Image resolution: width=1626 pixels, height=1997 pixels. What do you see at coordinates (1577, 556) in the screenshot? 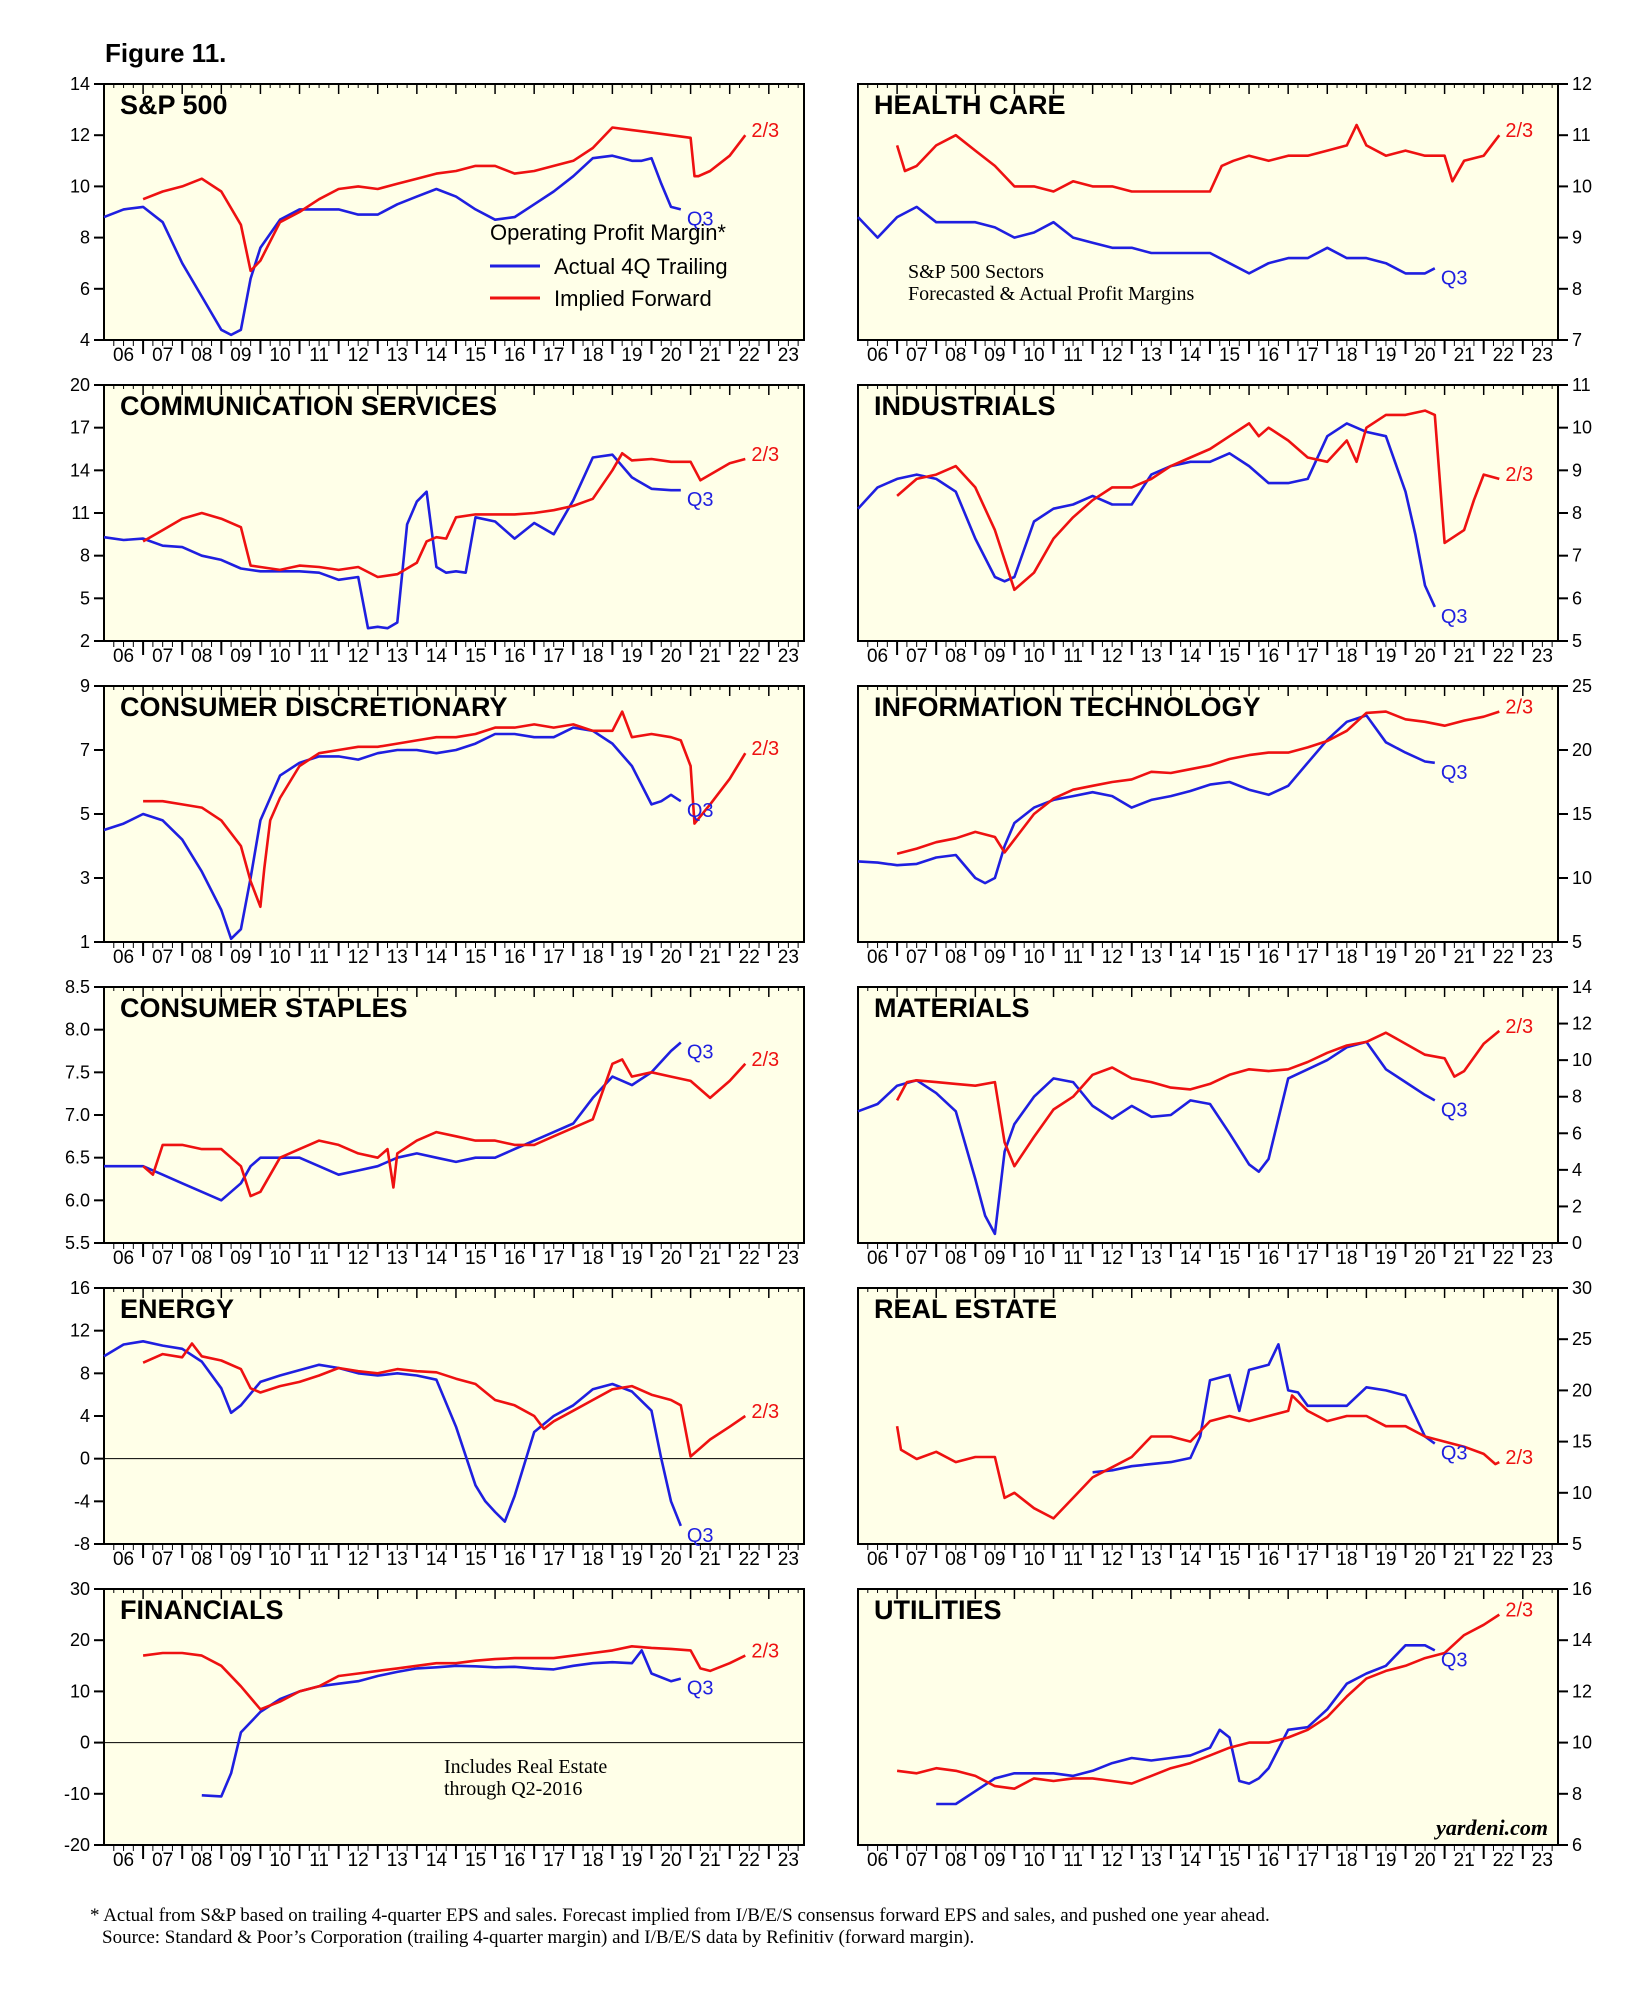
I see `y-tick-label: 7` at bounding box center [1577, 556].